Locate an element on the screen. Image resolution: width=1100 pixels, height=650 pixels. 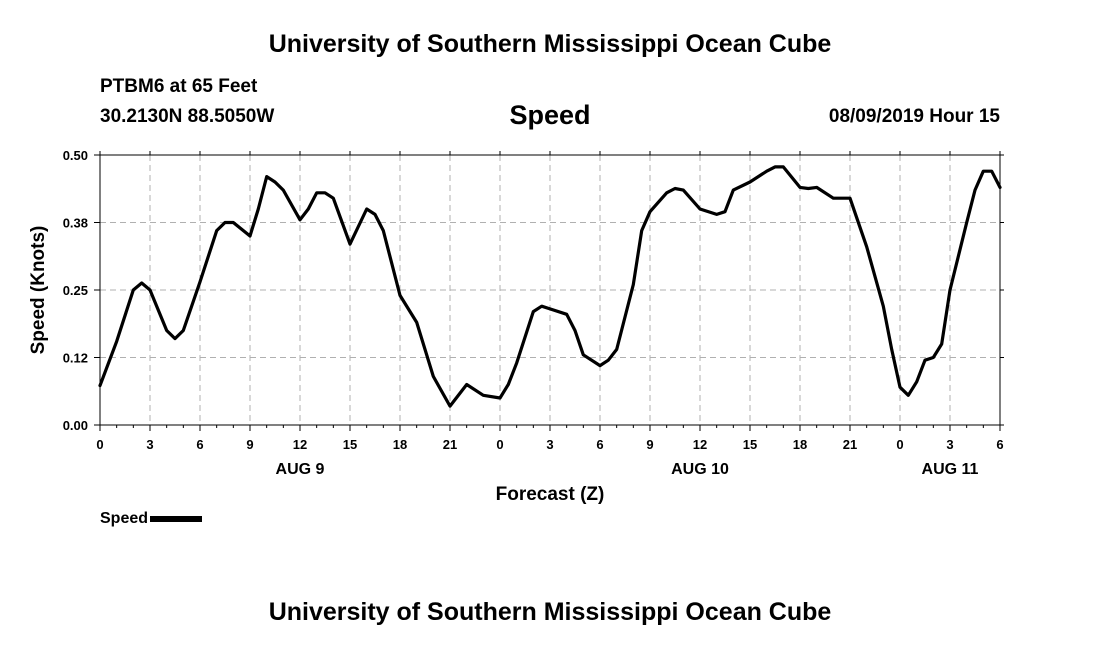
x-axis-title: Forecast (Z) is located at coordinates (550, 494).